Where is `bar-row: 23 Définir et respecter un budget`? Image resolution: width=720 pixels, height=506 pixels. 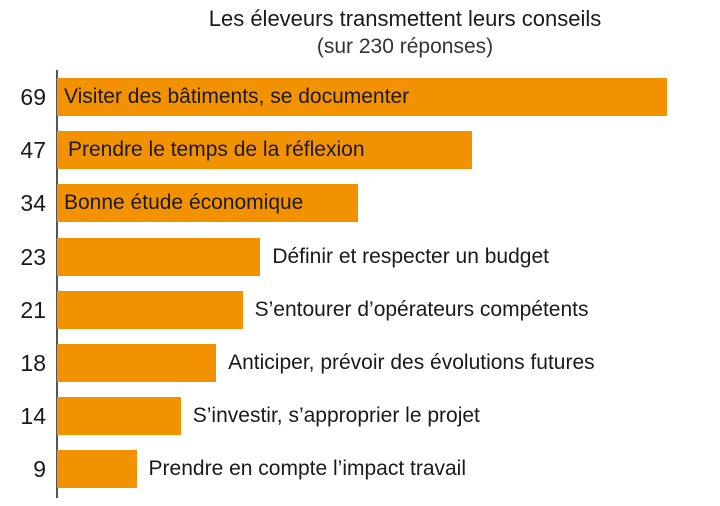 bar-row: 23 Définir et respecter un budget is located at coordinates (360, 256).